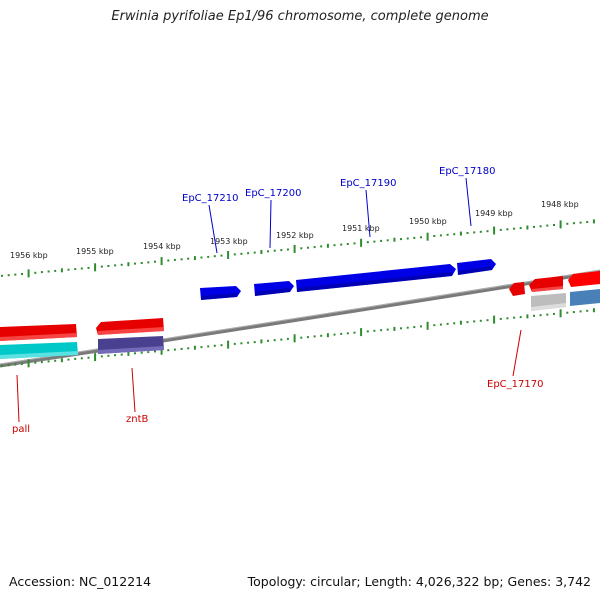 This screenshot has height=600, width=600. What do you see at coordinates (298, 248) in the screenshot?
I see `upper-tick-track` at bounding box center [298, 248].